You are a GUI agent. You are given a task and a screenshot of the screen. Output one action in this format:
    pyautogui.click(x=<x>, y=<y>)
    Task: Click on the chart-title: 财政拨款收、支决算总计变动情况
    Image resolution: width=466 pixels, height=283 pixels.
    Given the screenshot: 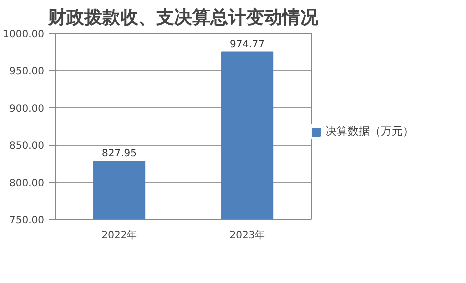 What is the action you would take?
    pyautogui.click(x=184, y=18)
    